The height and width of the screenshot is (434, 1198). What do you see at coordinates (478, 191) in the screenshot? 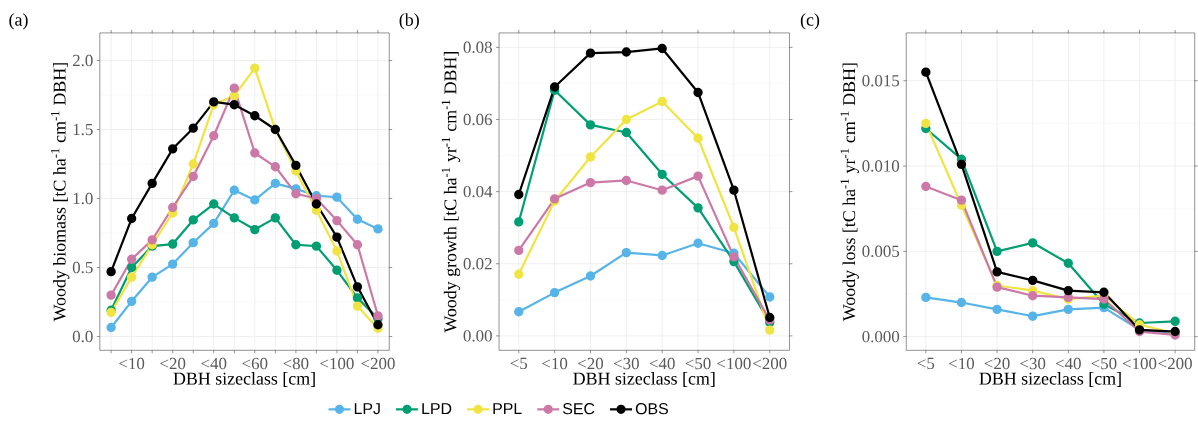
I see `y-tick-label: 0.04` at bounding box center [478, 191].